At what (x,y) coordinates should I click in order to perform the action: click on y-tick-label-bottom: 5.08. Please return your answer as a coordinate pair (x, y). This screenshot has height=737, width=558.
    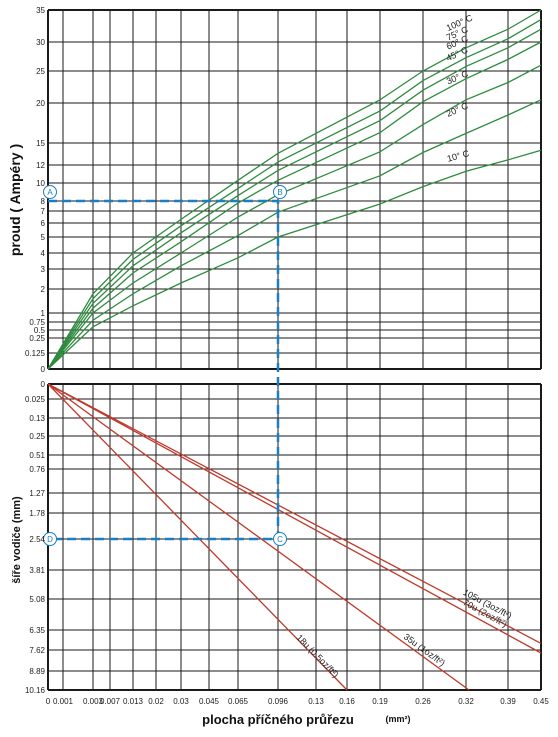
    Looking at the image, I should click on (37, 599).